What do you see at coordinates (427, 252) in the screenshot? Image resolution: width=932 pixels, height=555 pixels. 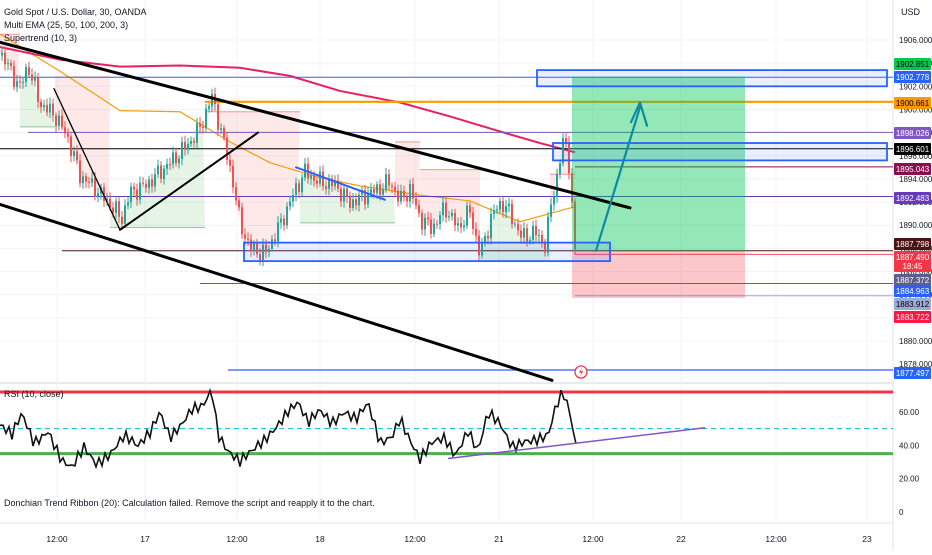 I see `support-zone` at bounding box center [427, 252].